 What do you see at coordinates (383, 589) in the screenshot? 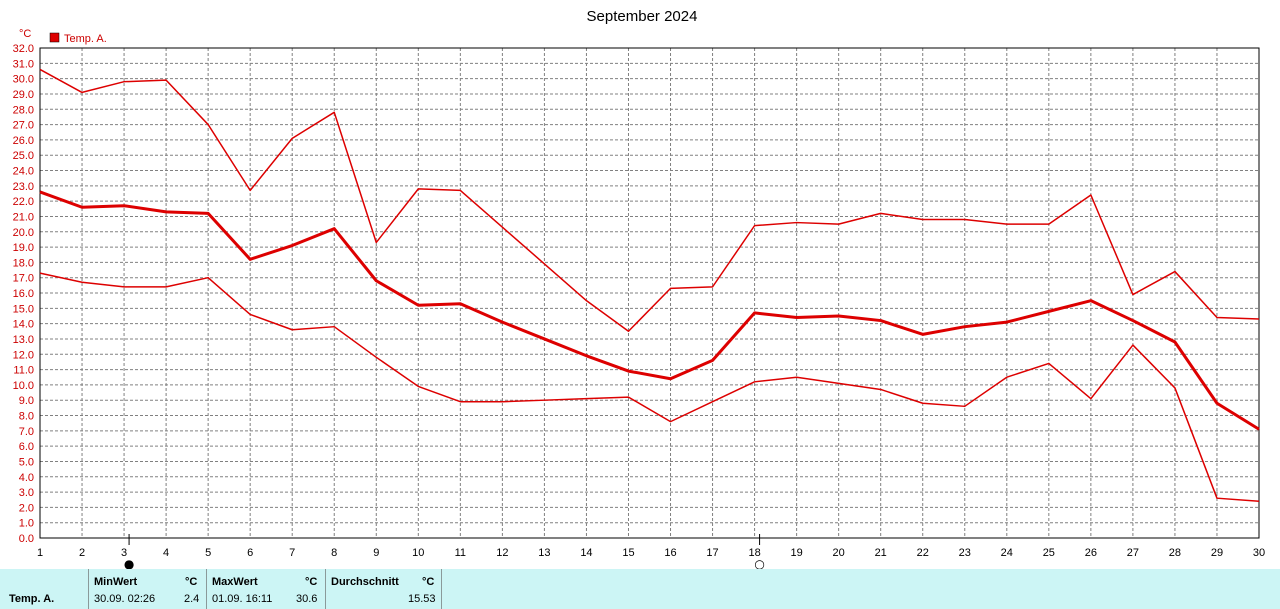
I see `average-value-cell: Durchschnitt °C 15.53` at bounding box center [383, 589].